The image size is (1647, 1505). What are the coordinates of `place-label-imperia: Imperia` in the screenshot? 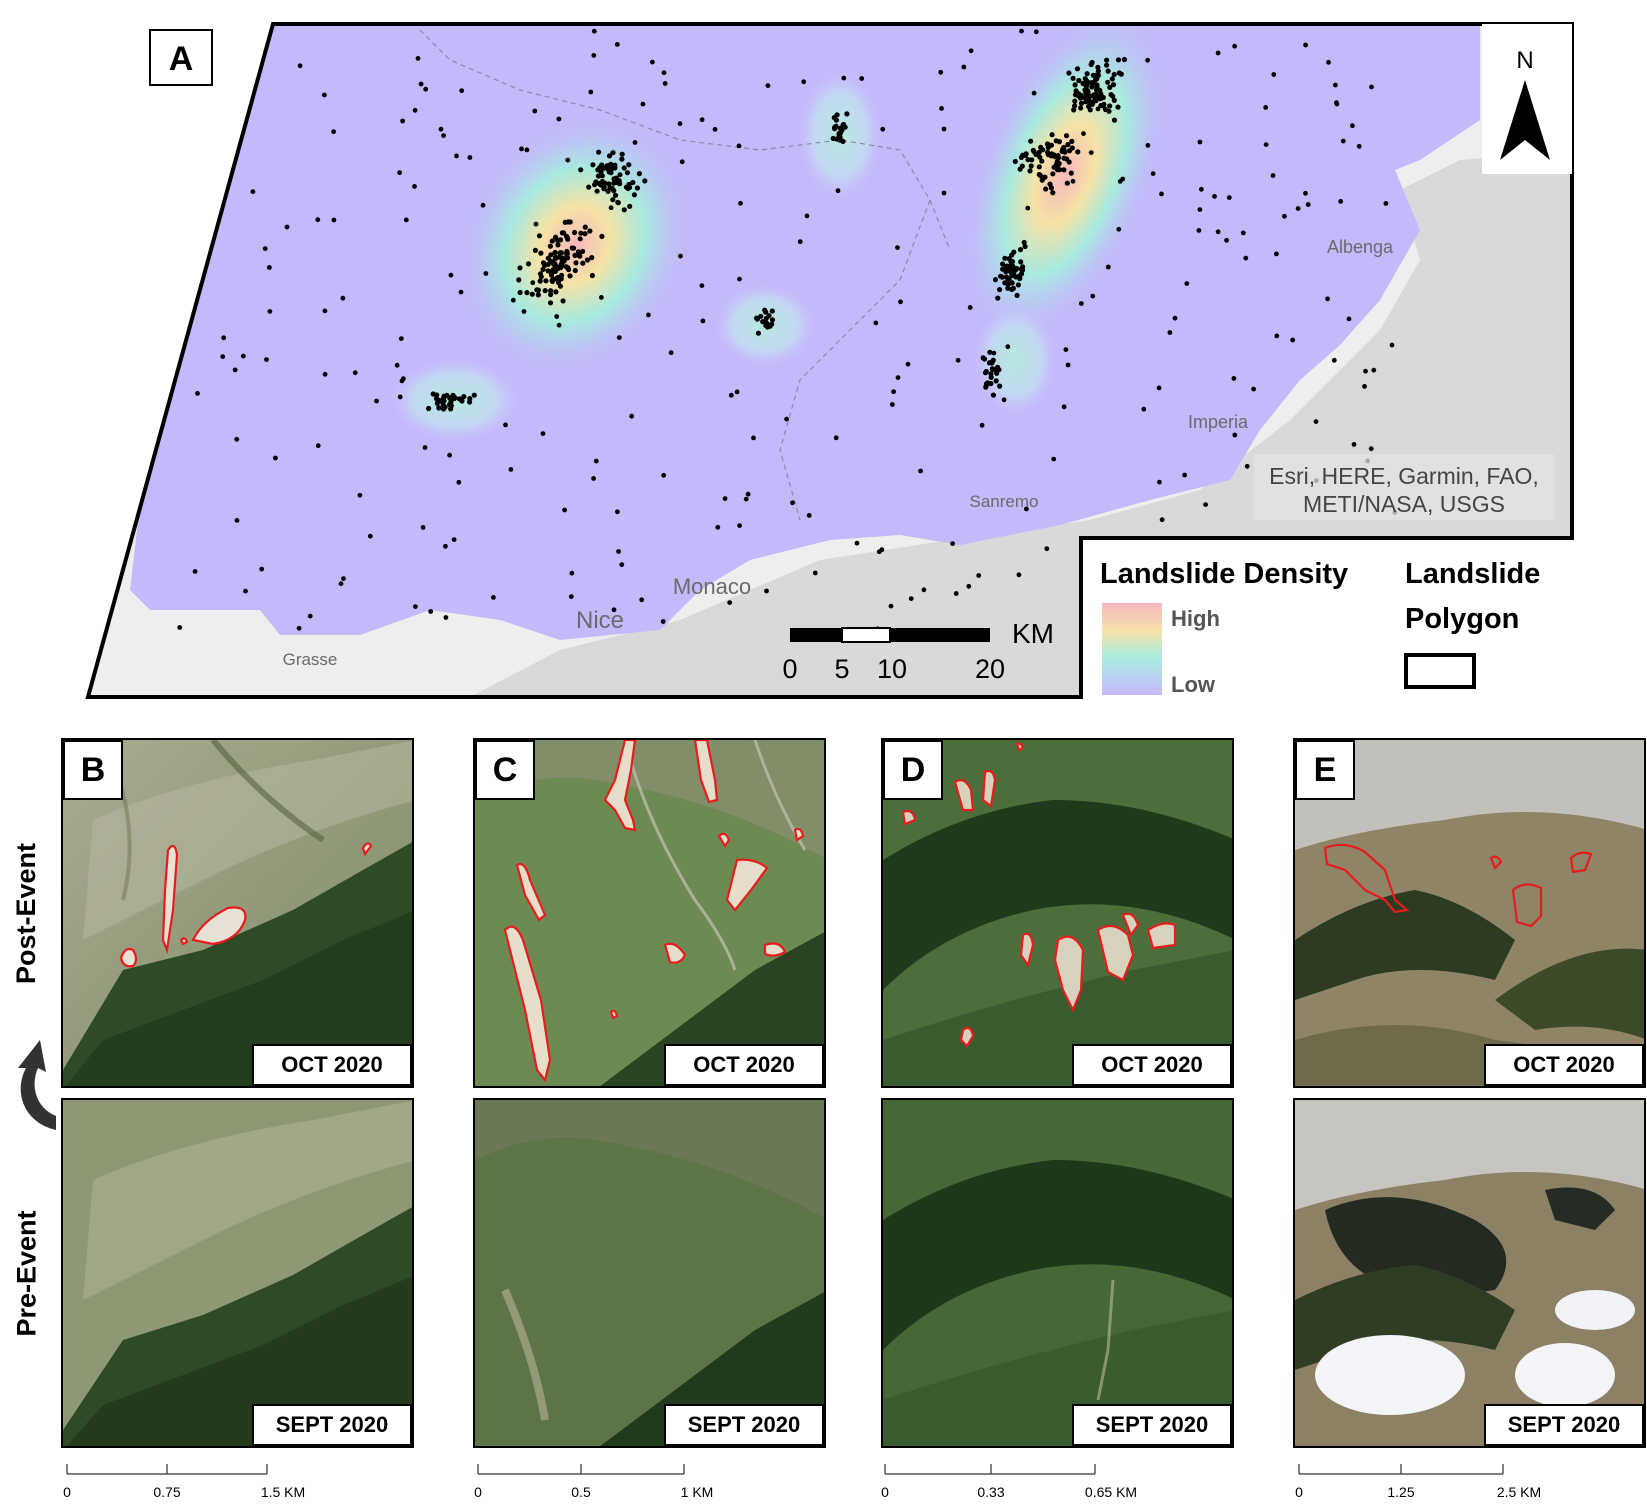 It's located at (1218, 422).